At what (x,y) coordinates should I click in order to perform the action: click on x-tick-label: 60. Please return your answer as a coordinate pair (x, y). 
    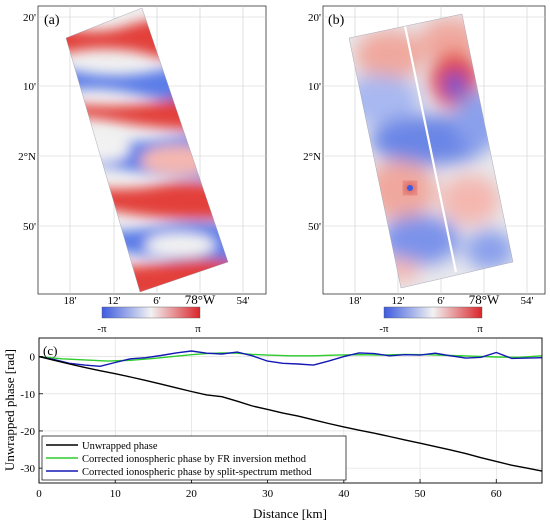
    Looking at the image, I should click on (497, 494).